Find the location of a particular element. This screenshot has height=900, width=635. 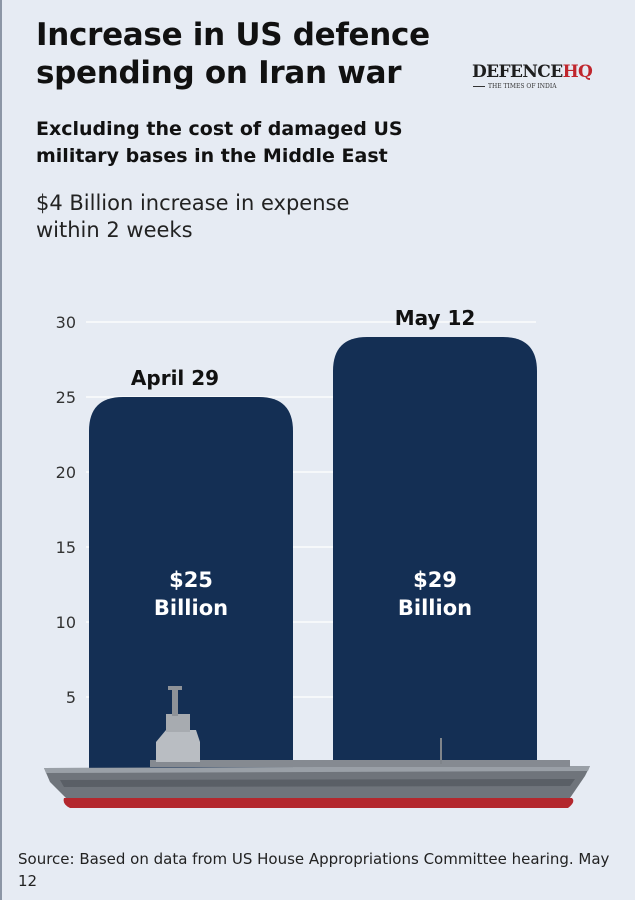

y-tick-label-10: 10 is located at coordinates (66, 622).